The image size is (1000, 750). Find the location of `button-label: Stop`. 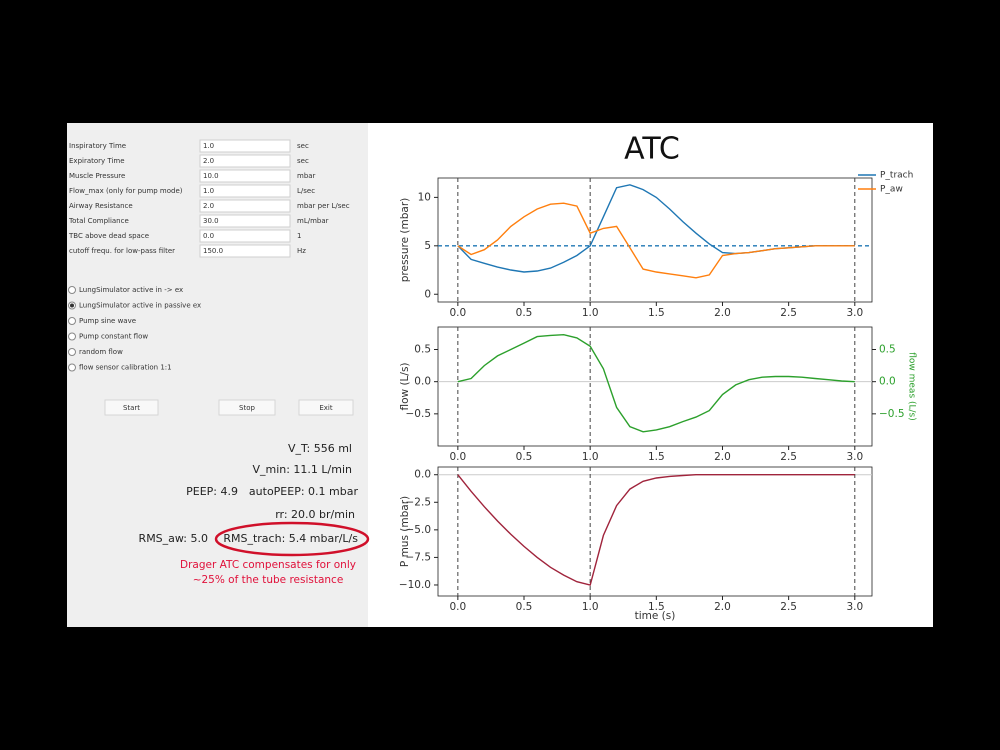

button-label: Stop is located at coordinates (247, 408).